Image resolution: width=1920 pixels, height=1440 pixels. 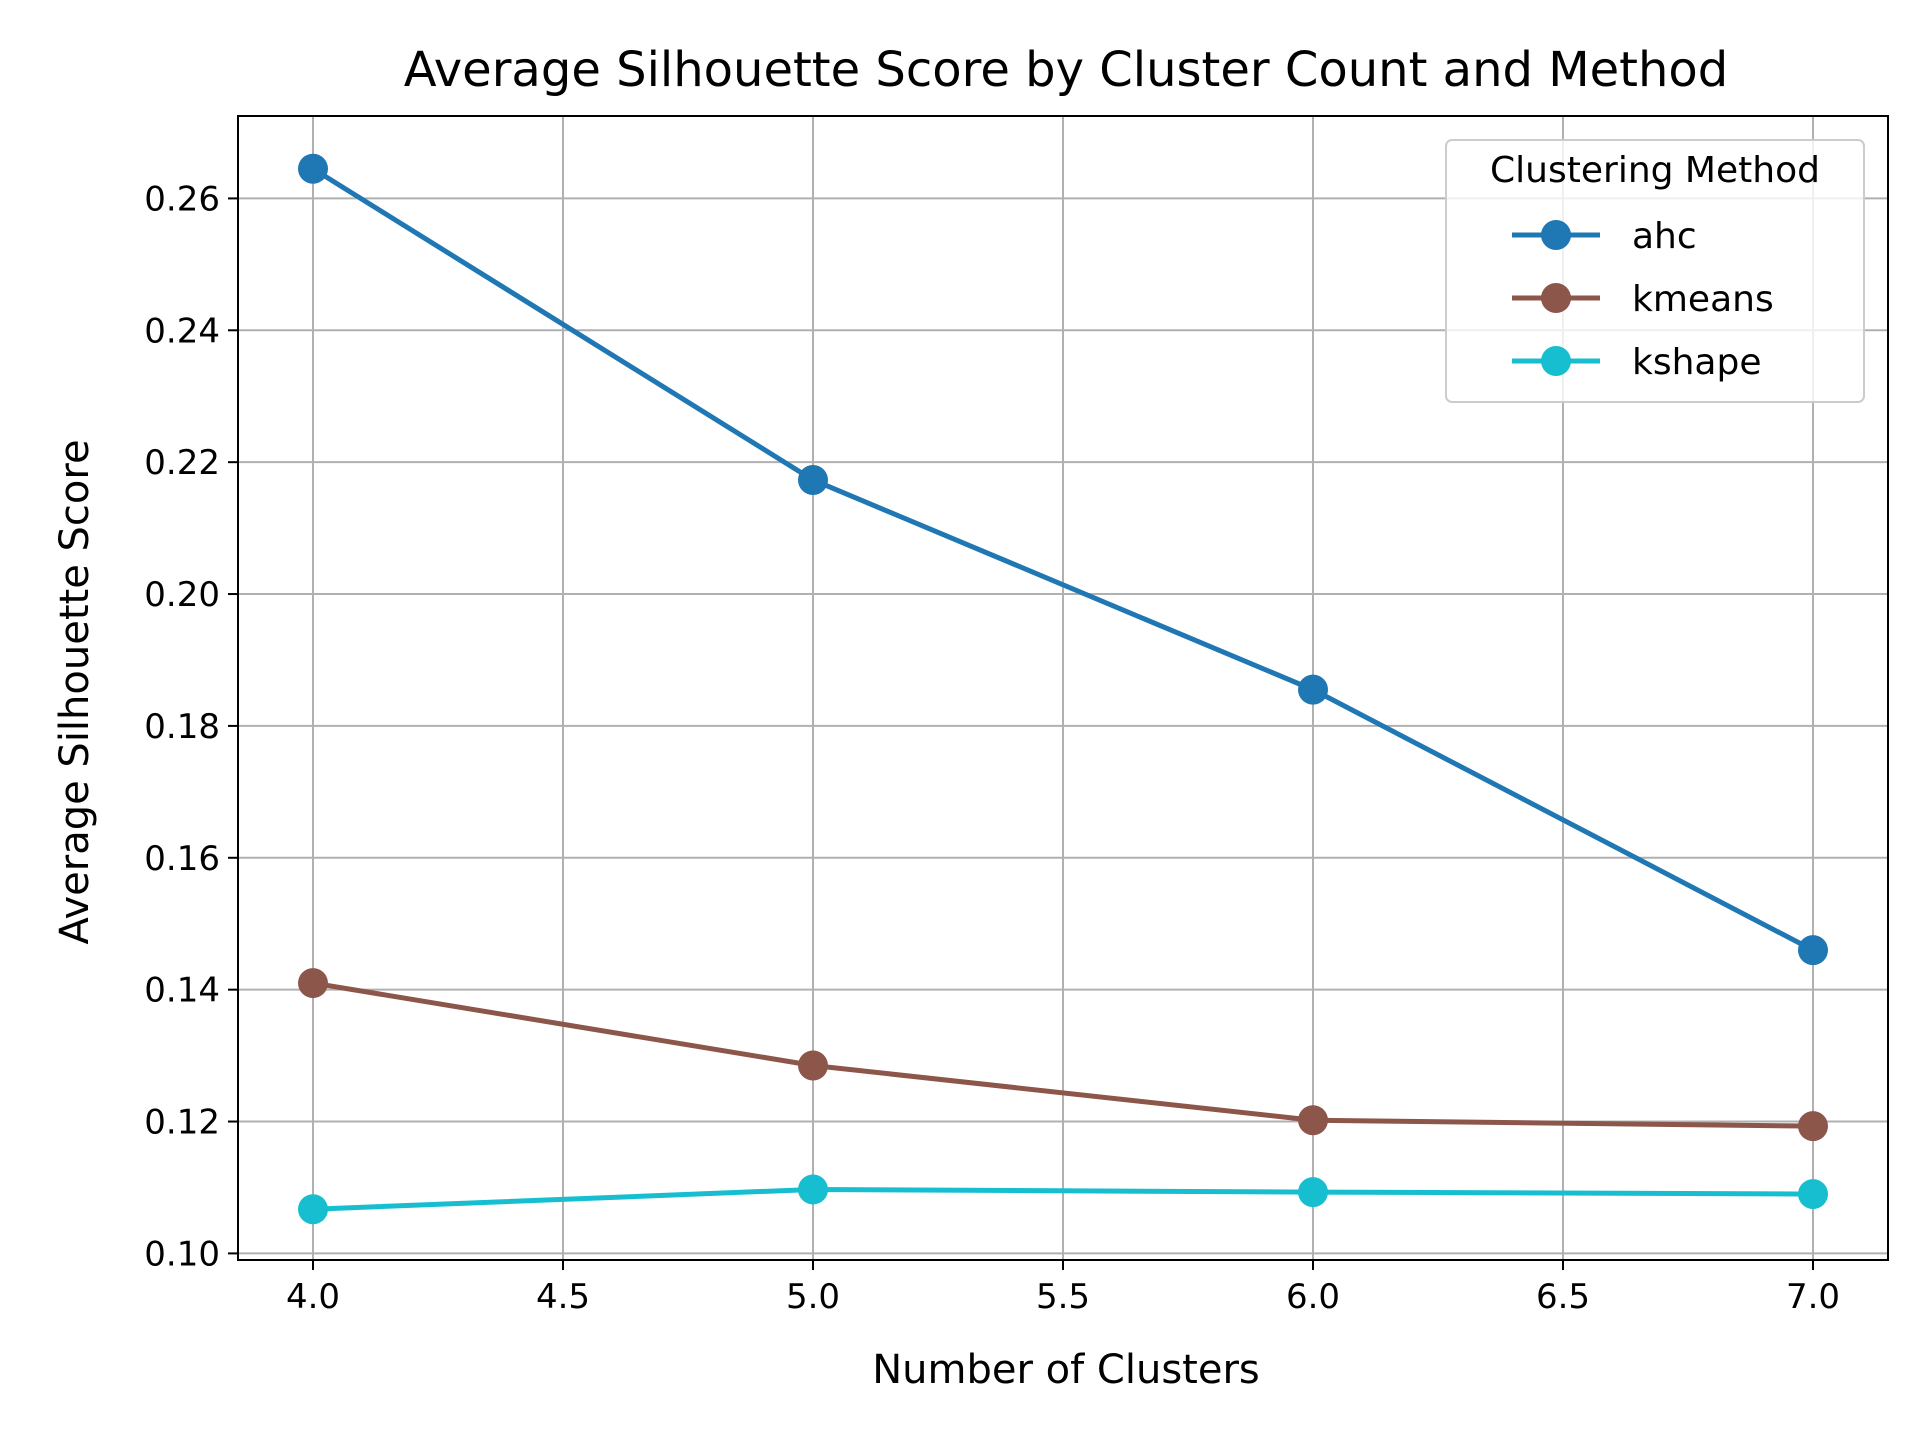 What do you see at coordinates (313, 1297) in the screenshot?
I see `x-tick-label: 4.0` at bounding box center [313, 1297].